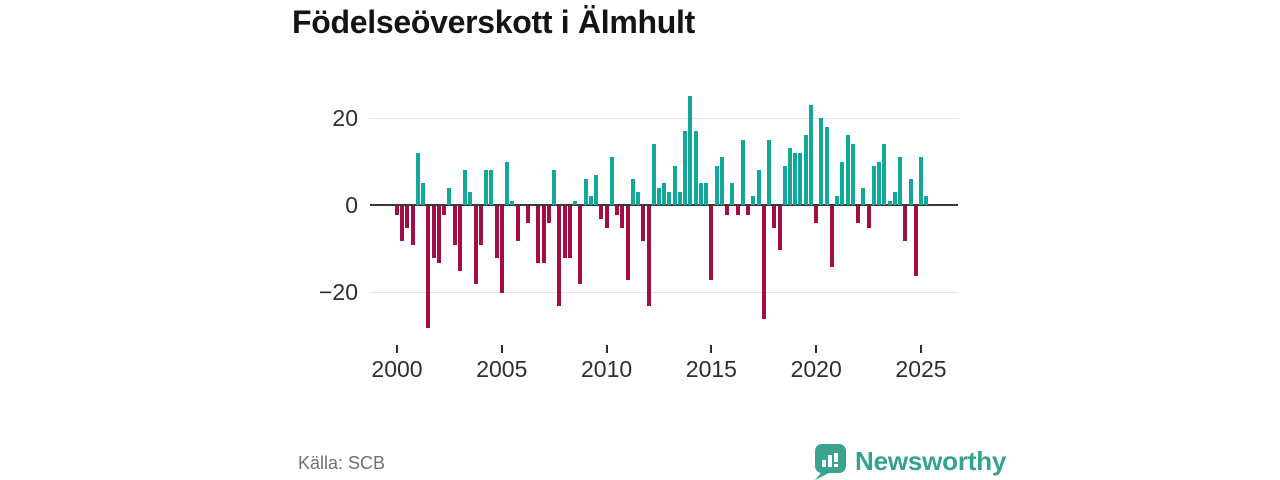 Image resolution: width=1280 pixels, height=480 pixels. What do you see at coordinates (821, 161) in the screenshot?
I see `bar-2020q2` at bounding box center [821, 161].